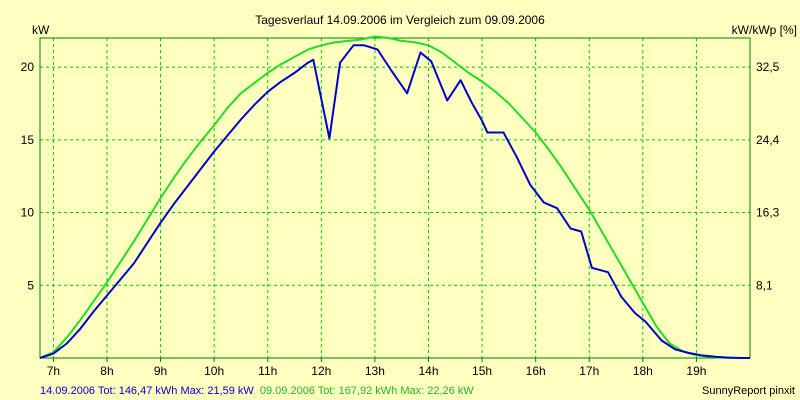  What do you see at coordinates (589, 371) in the screenshot?
I see `x-tick-label: 17h` at bounding box center [589, 371].